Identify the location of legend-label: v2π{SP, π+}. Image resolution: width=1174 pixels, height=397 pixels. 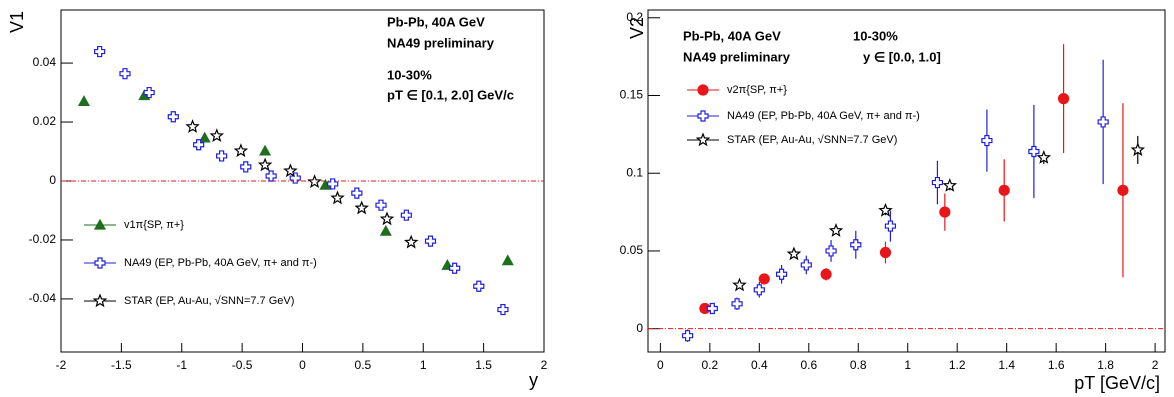
(757, 90).